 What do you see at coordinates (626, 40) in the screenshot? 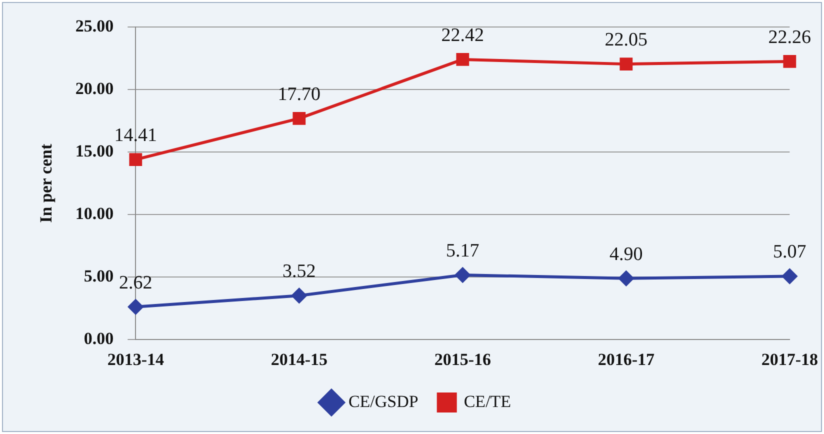
I see `data-label: 22.05` at bounding box center [626, 40].